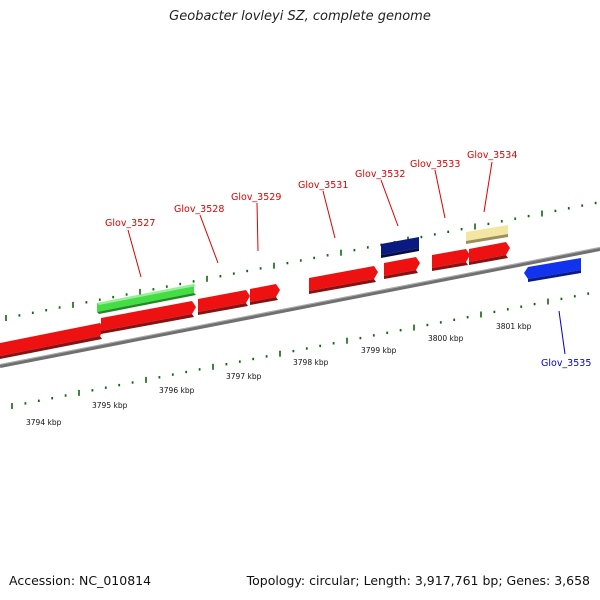 The height and width of the screenshot is (600, 600). What do you see at coordinates (256, 197) in the screenshot?
I see `gene-label-glov-3529: Glov_3529` at bounding box center [256, 197].